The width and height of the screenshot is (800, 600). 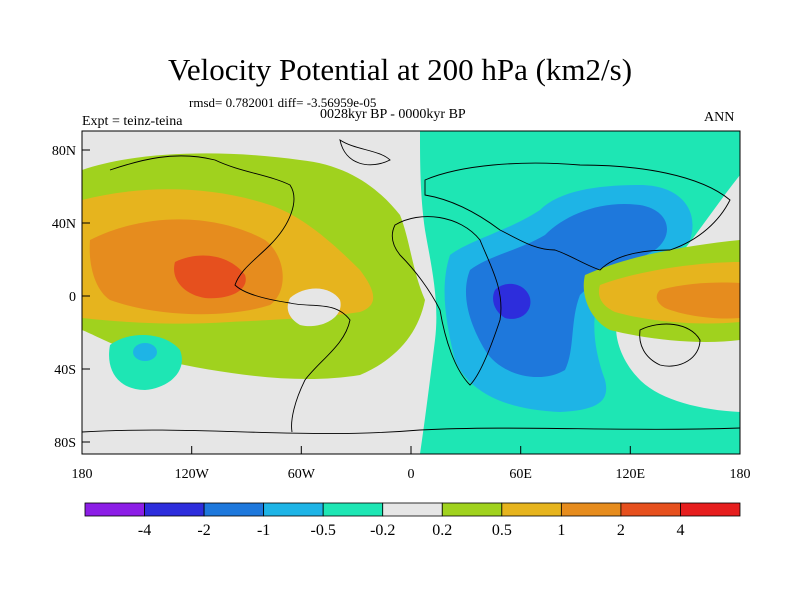 What do you see at coordinates (64, 297) in the screenshot?
I see `latitude-labels: 80N 40N 0 40S 80S` at bounding box center [64, 297].